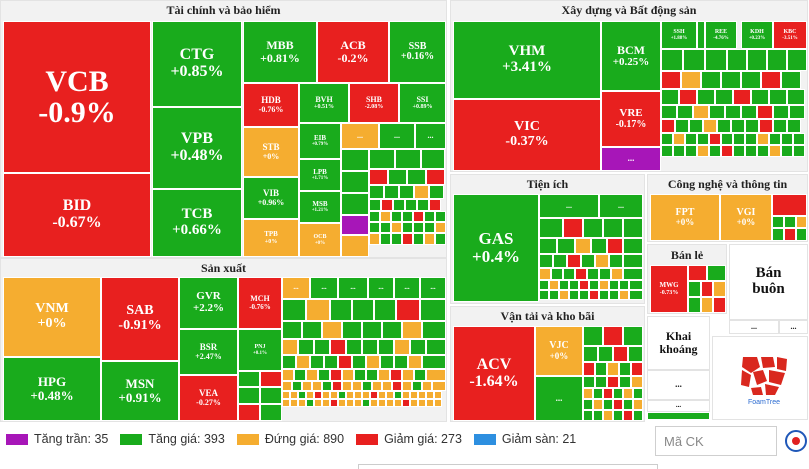 The height and width of the screenshot is (469, 809). Describe the element at coordinates (790, 35) in the screenshot. I see `tile-kbc: KBC -3.51%` at that location.